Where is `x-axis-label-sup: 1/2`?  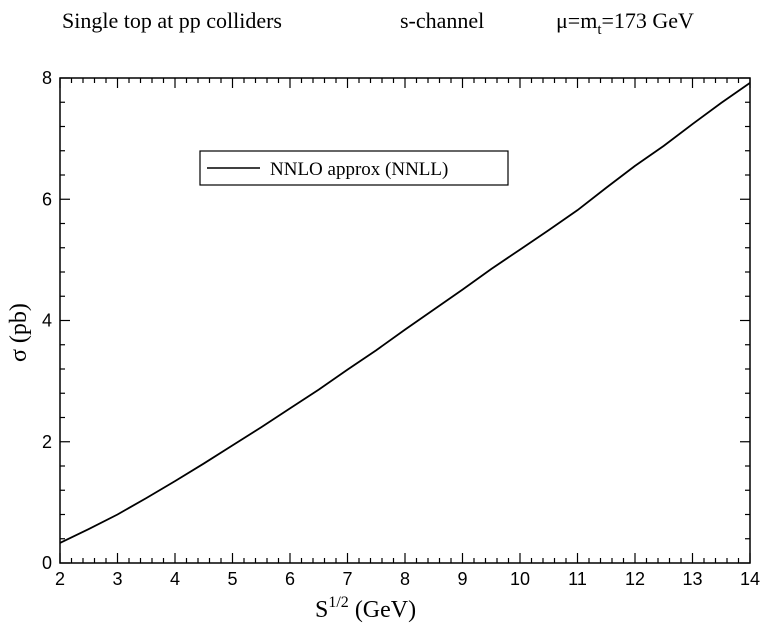
x-axis-label-sup: 1/2 is located at coordinates (338, 602).